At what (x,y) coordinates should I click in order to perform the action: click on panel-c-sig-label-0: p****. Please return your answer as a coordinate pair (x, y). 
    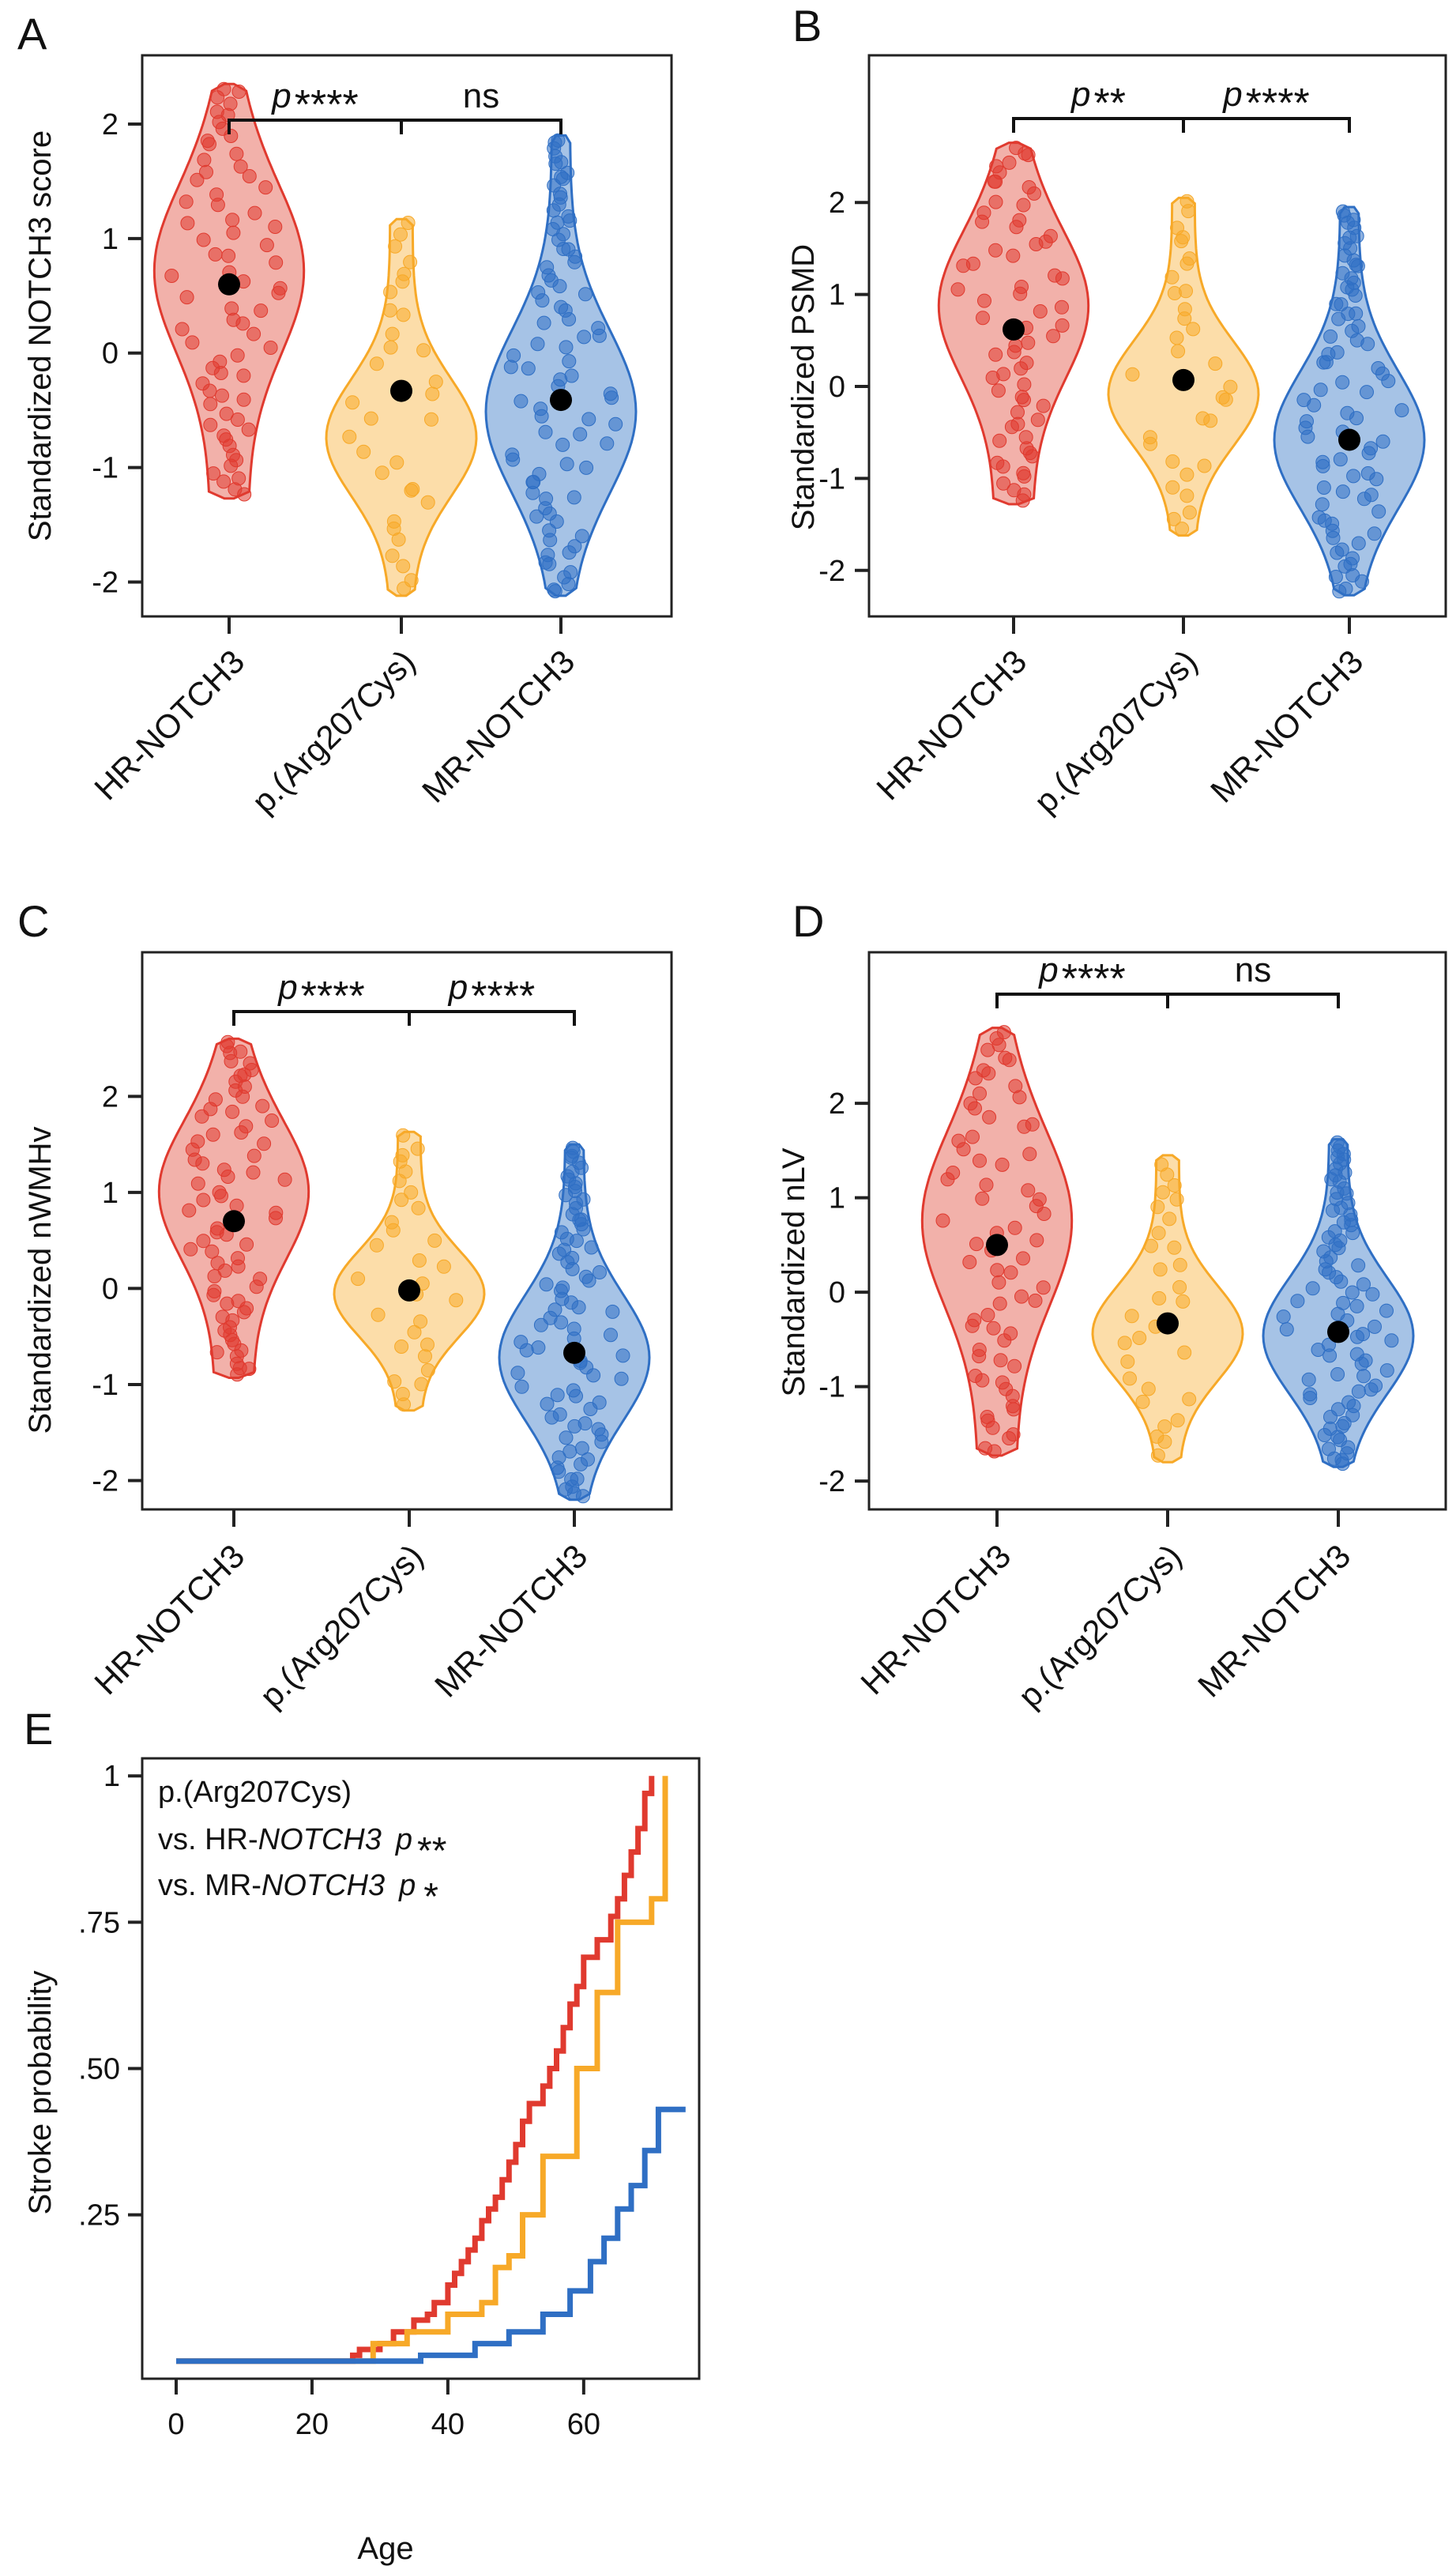
    Looking at the image, I should click on (320, 993).